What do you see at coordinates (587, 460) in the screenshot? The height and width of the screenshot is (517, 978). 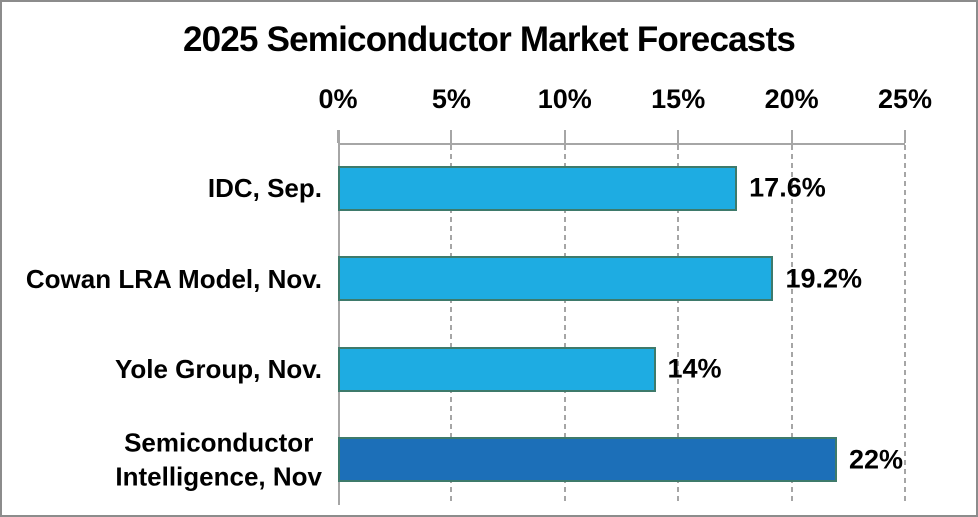 I see `bar-semiconductor-intelligence-nov` at bounding box center [587, 460].